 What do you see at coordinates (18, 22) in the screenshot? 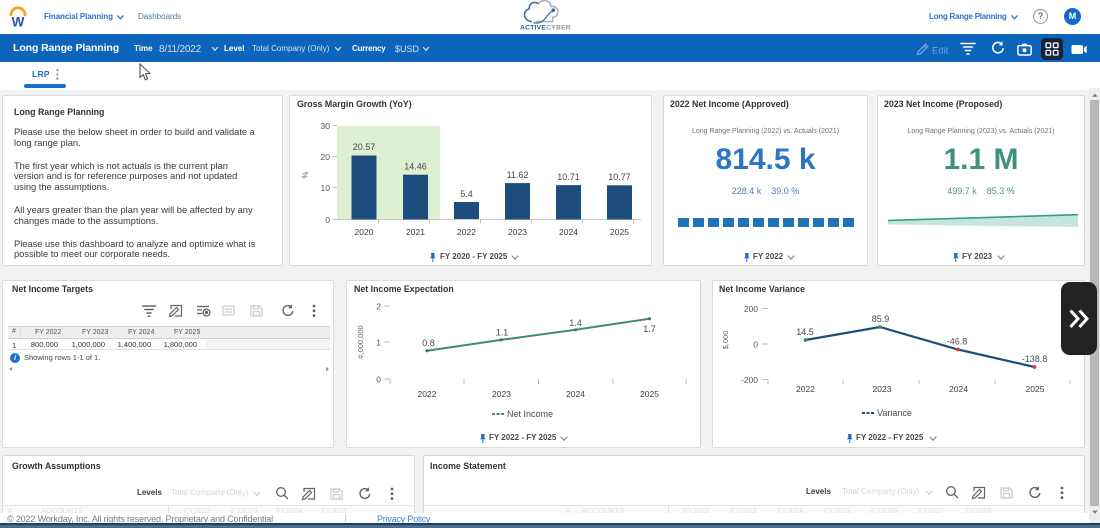
I see `svg-text: W` at bounding box center [18, 22].